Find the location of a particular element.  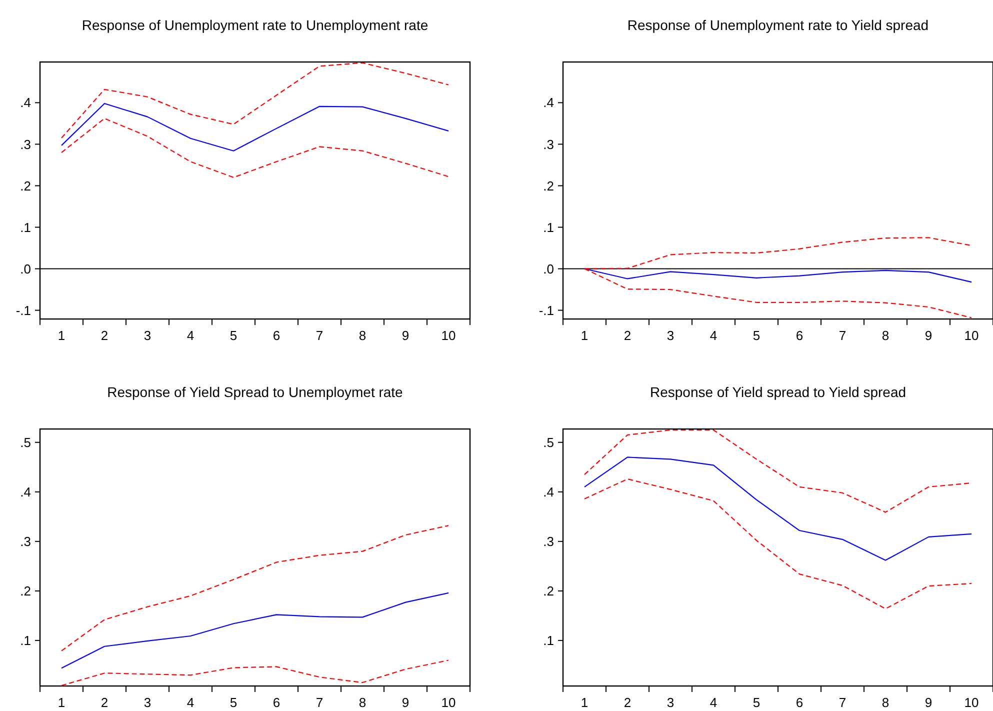

chart-title: Response of Unemployment rate to Unemployment rate is located at coordinates (255, 25).